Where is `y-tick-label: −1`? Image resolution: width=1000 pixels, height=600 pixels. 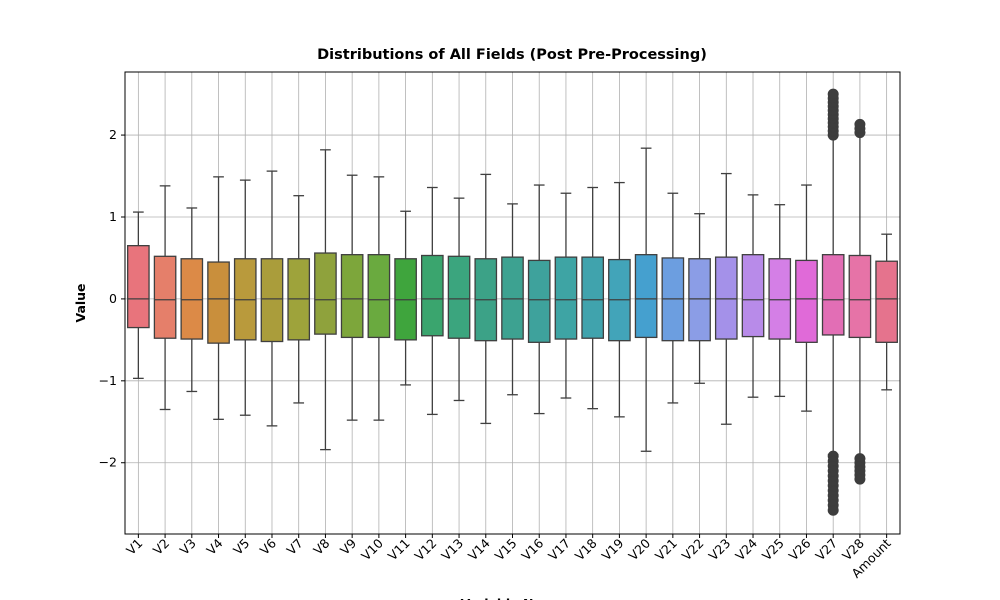 y-tick-label: −1 is located at coordinates (108, 380).